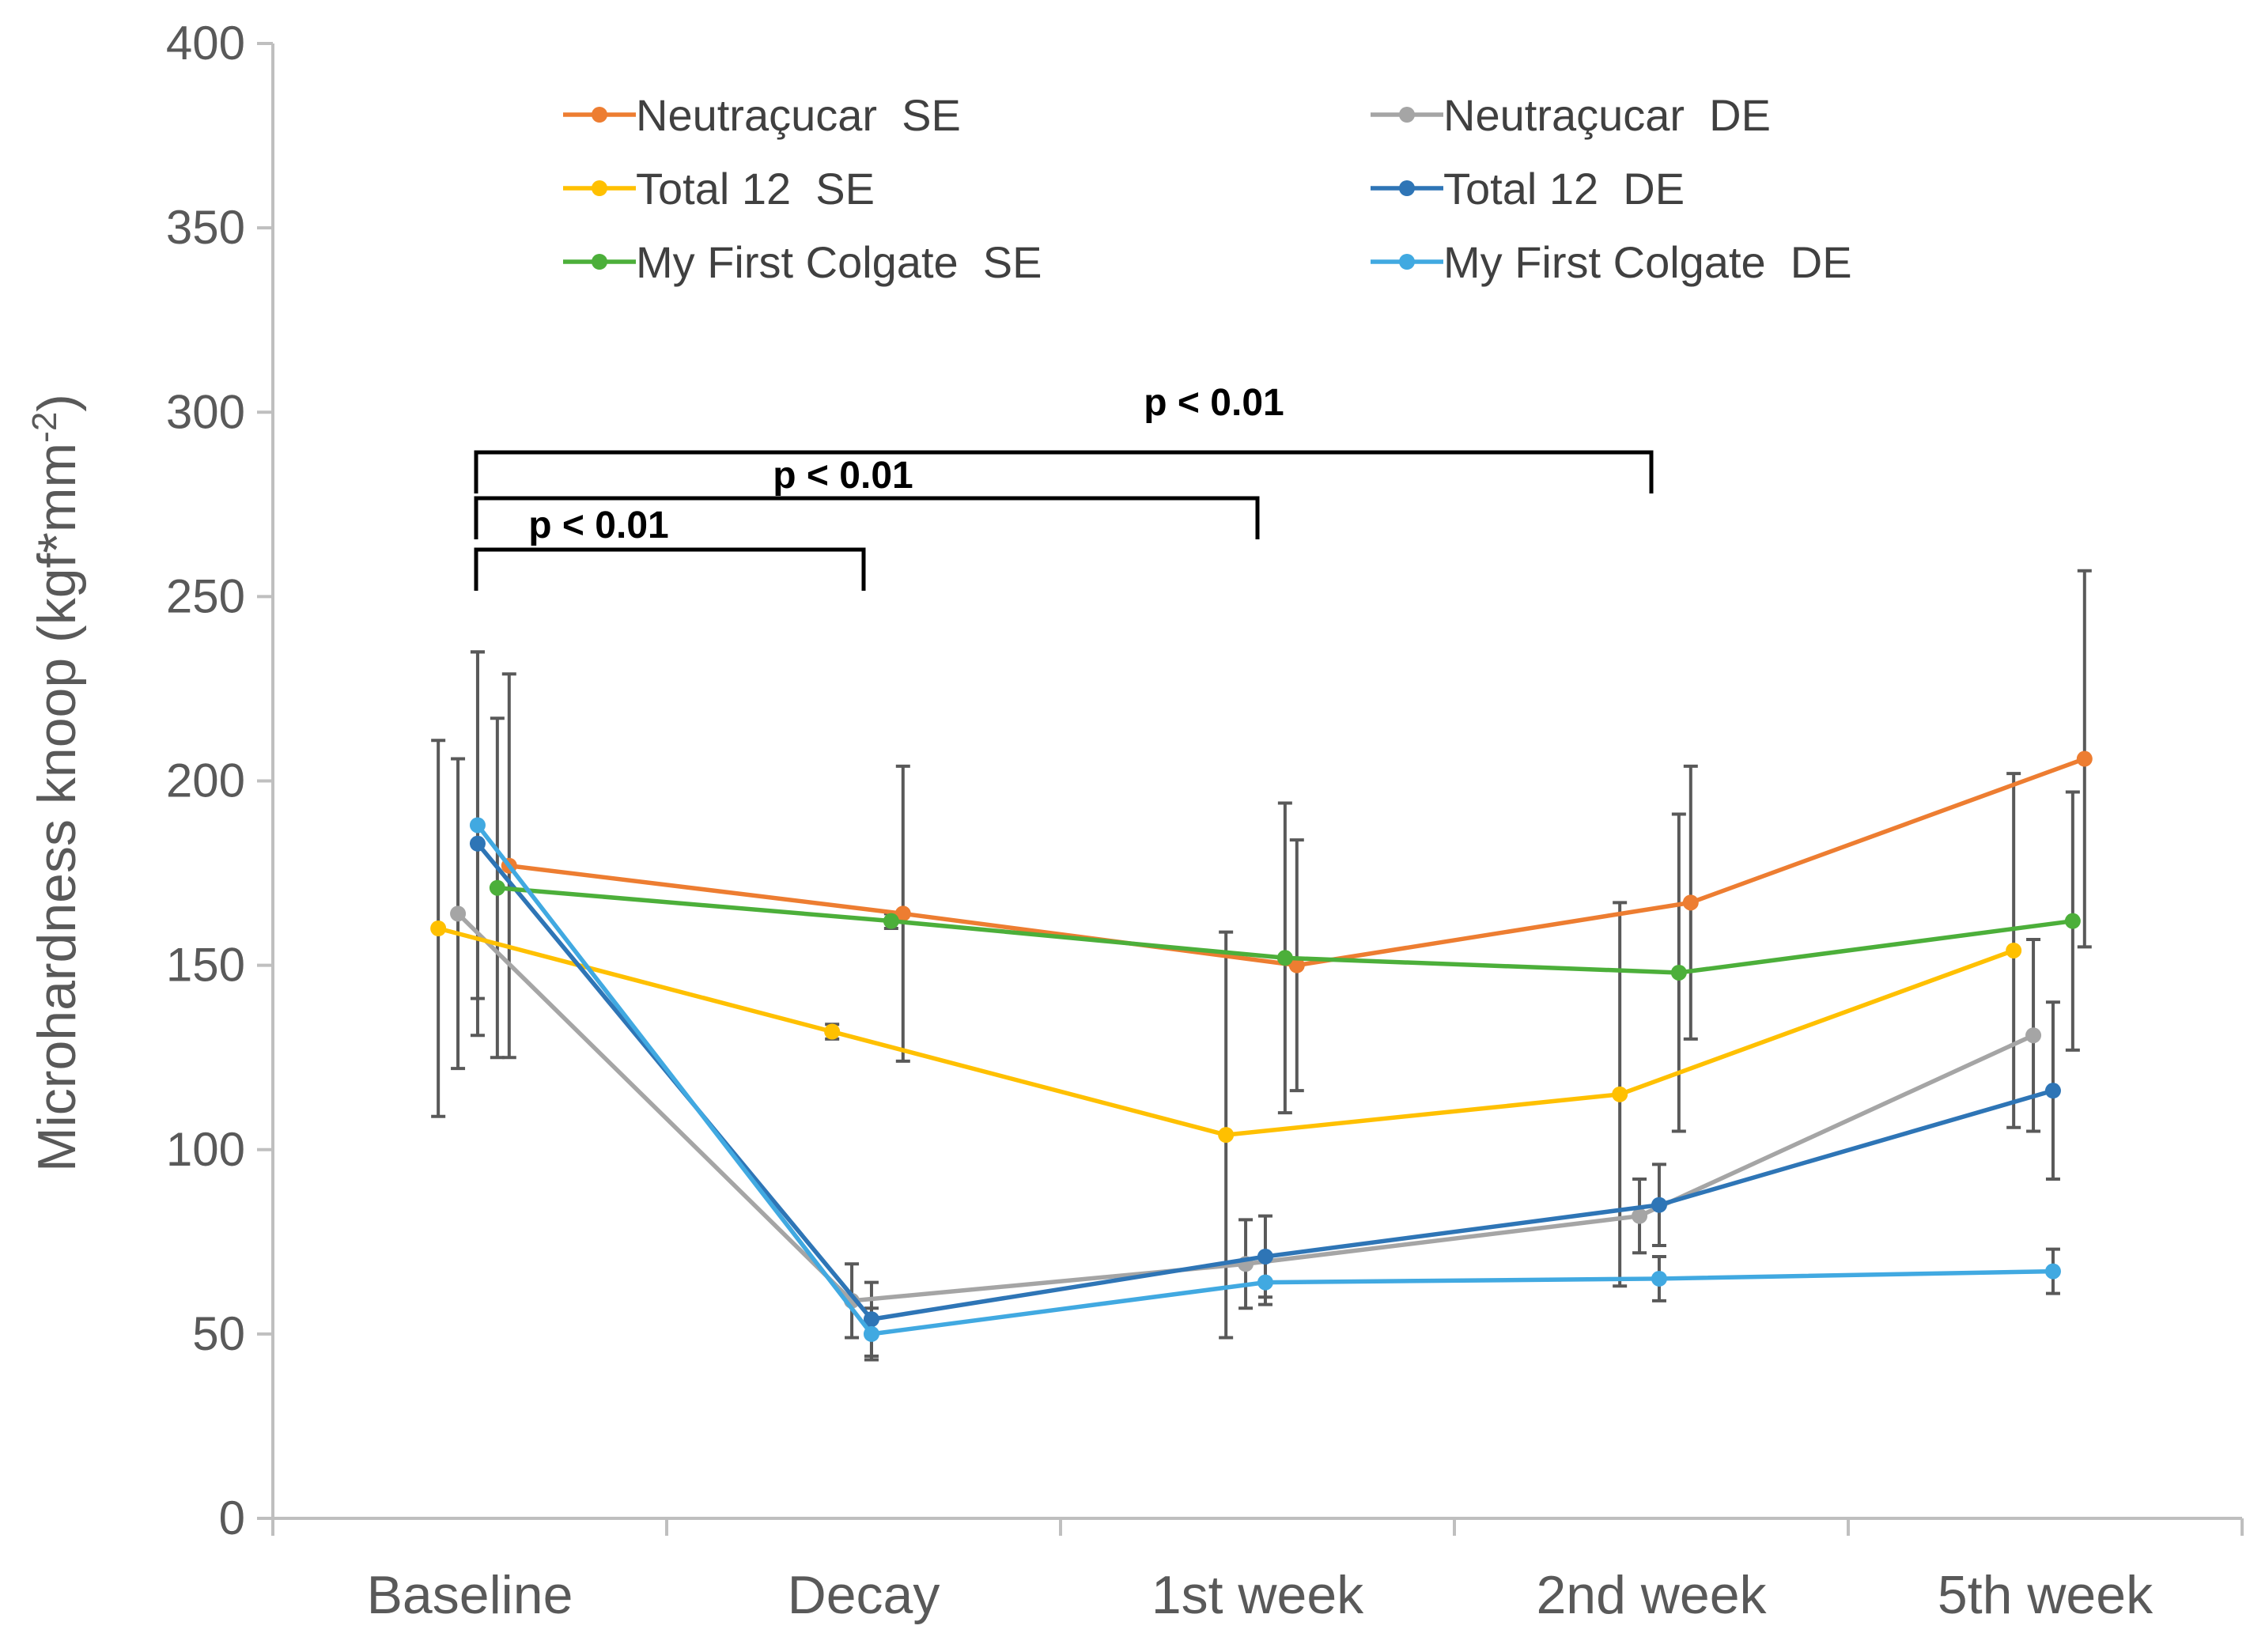 Image resolution: width=2250 pixels, height=1652 pixels. I want to click on legend-item: Total 12 SE, so click(719, 189).